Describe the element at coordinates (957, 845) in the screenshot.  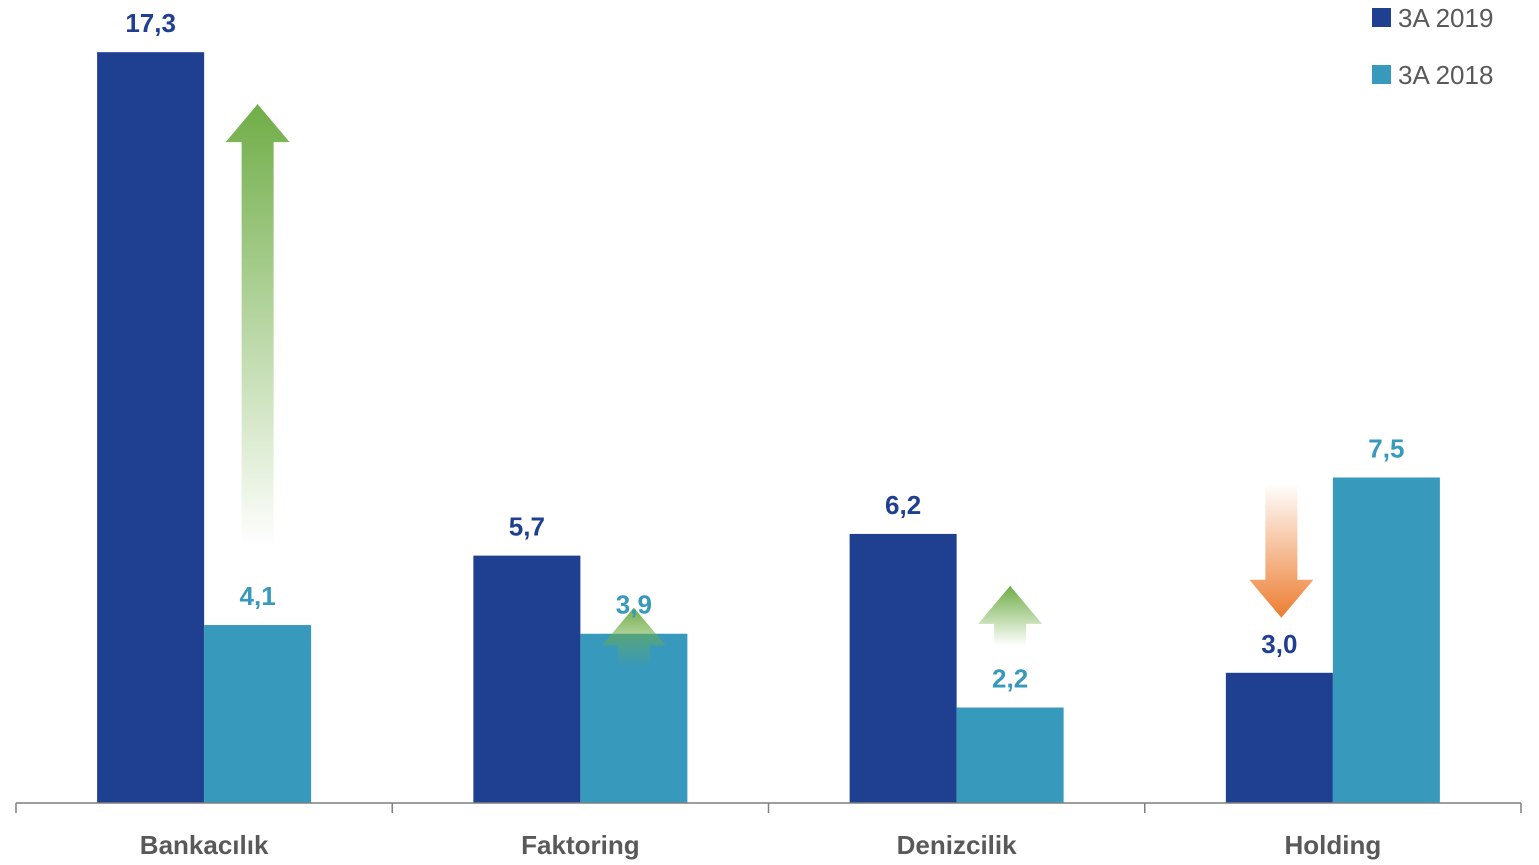
I see `category-label-denizcilik: Denizcilik` at that location.